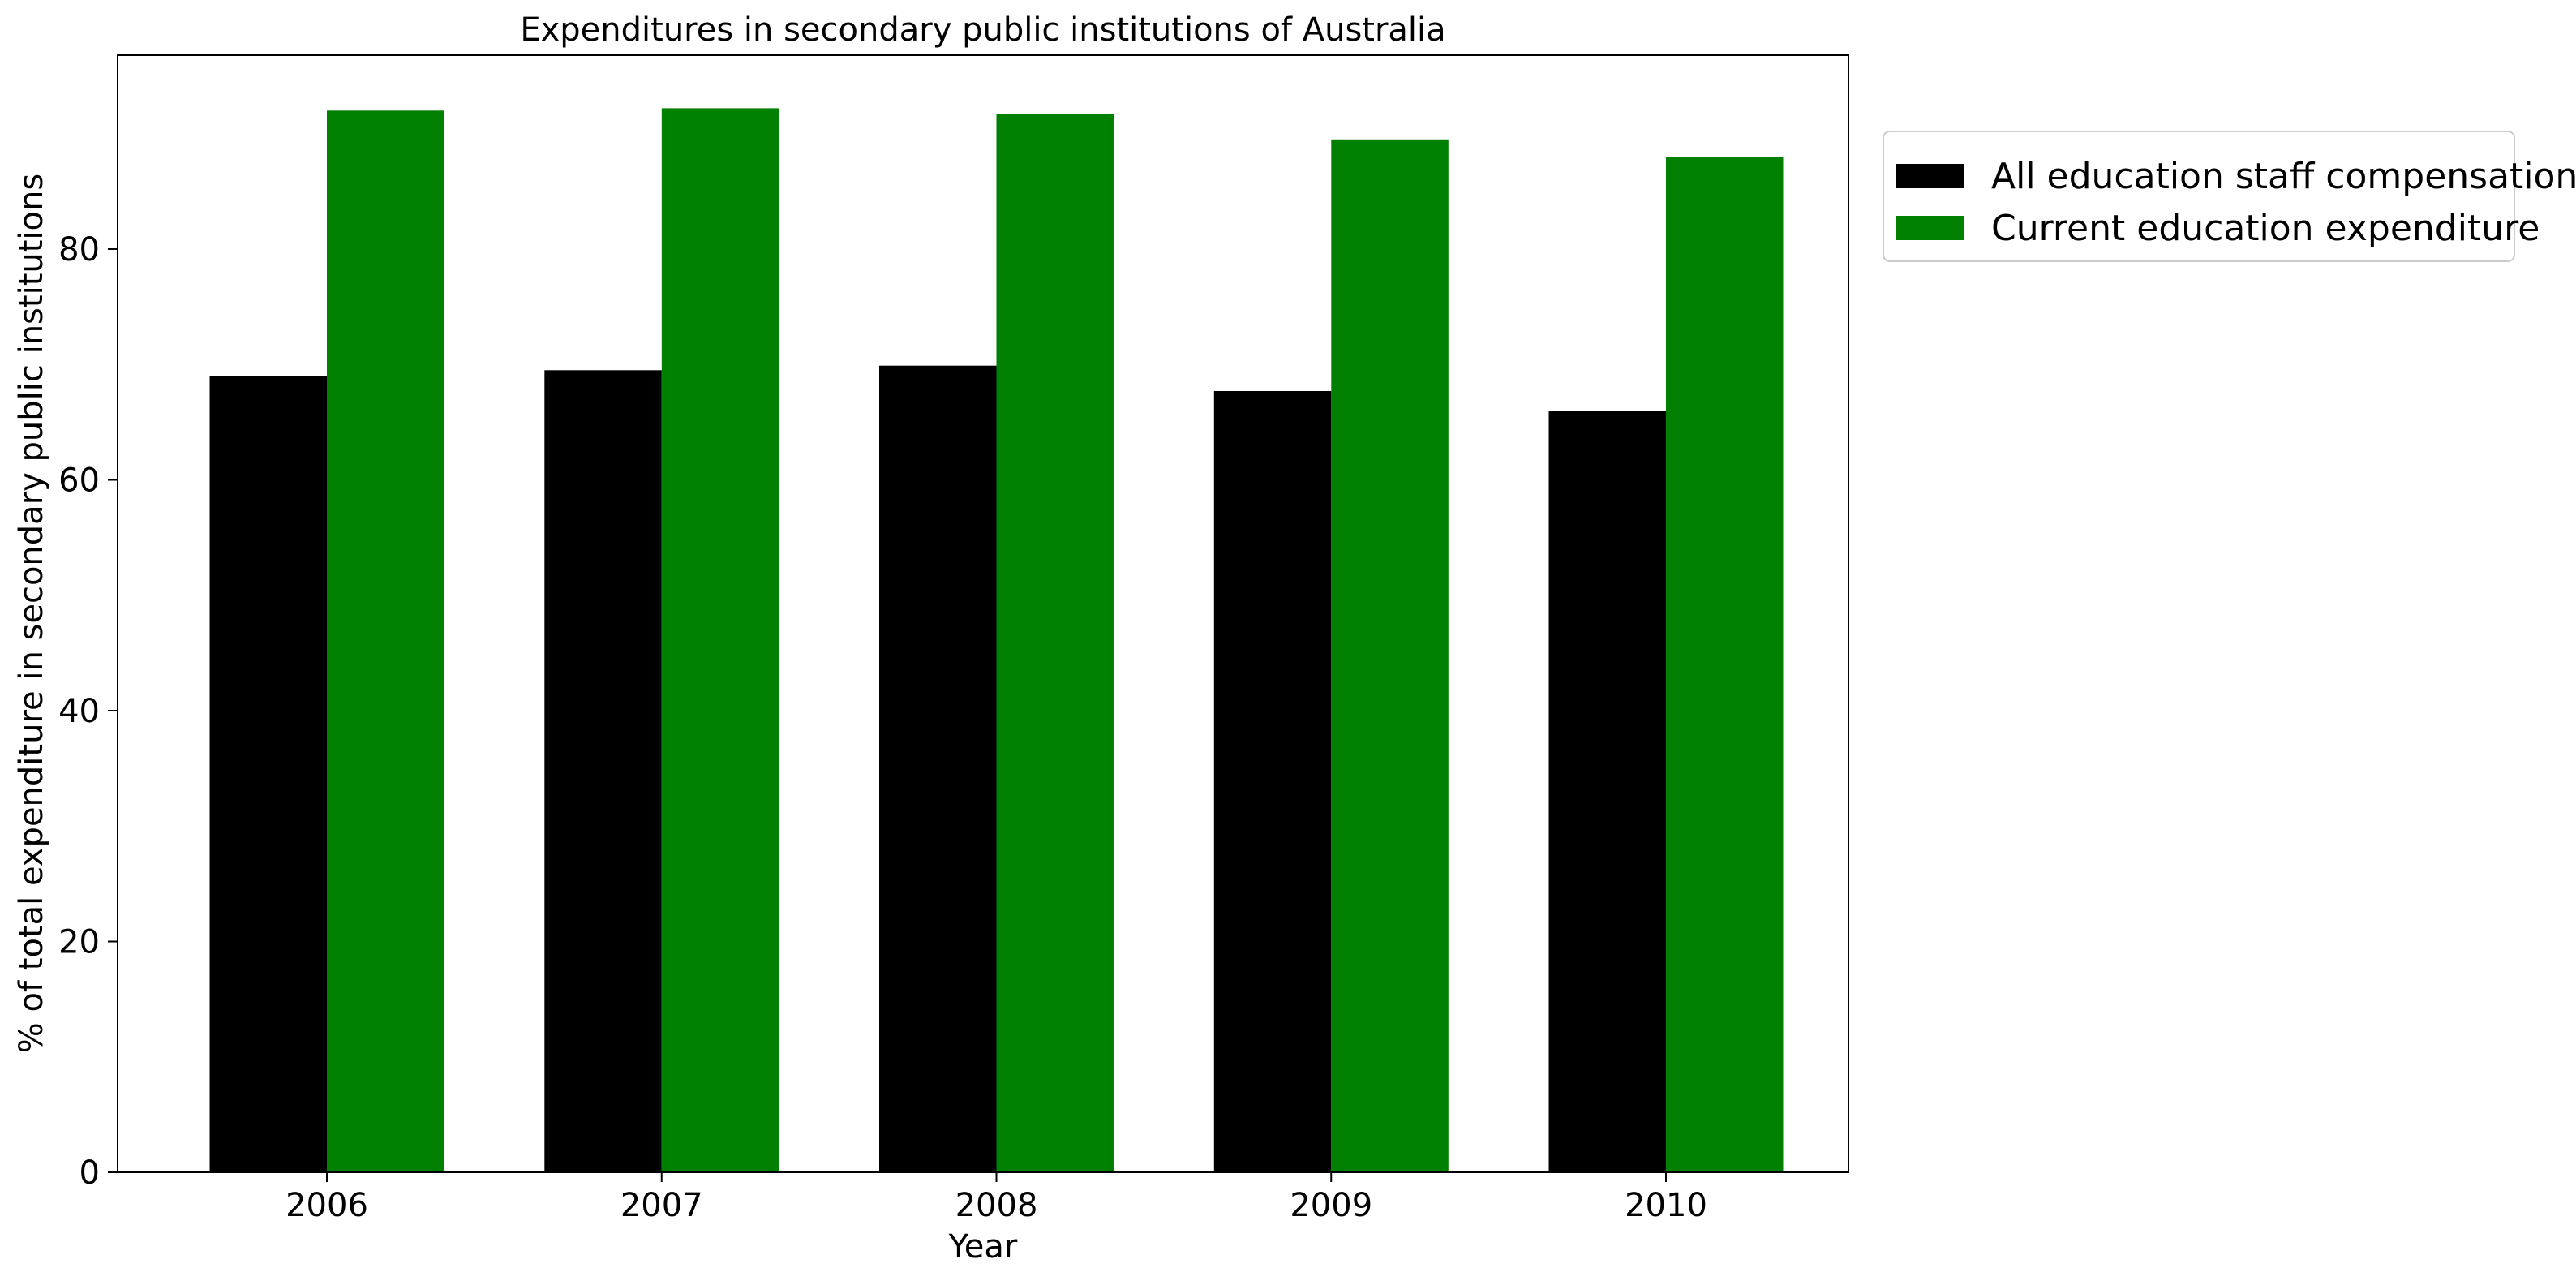  What do you see at coordinates (1666, 1205) in the screenshot?
I see `x-tick-label-2010: 2010` at bounding box center [1666, 1205].